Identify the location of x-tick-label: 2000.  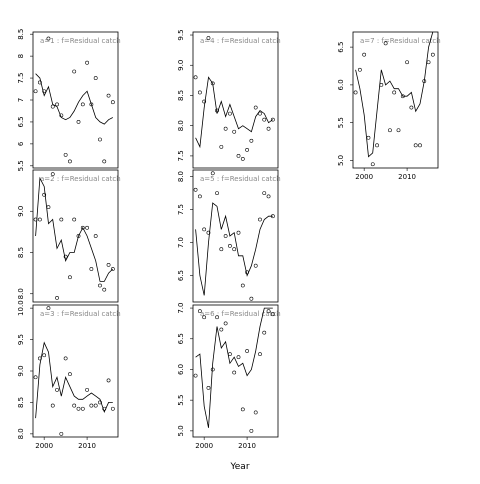
(44, 446).